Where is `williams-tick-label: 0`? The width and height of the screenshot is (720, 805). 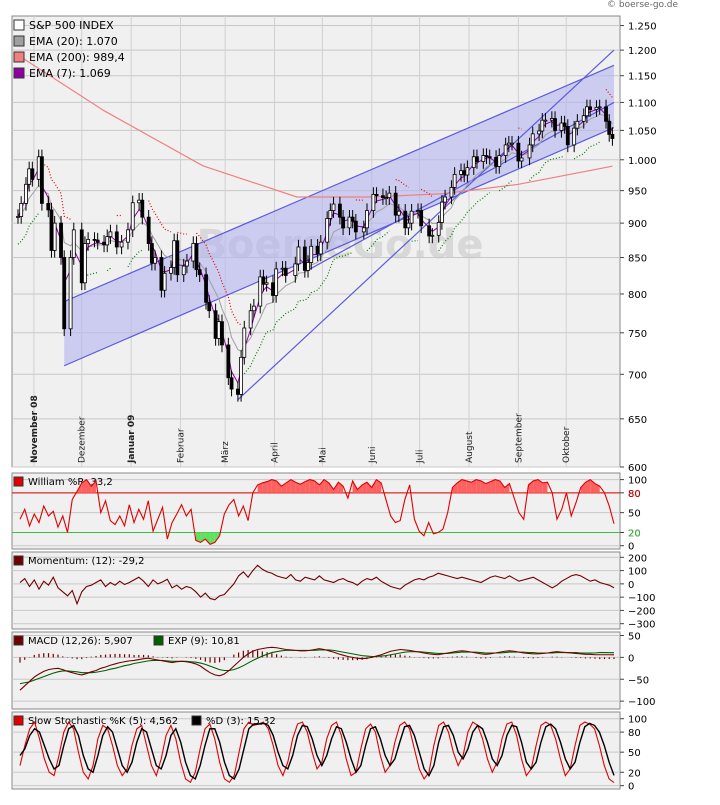 williams-tick-label: 0 is located at coordinates (631, 547).